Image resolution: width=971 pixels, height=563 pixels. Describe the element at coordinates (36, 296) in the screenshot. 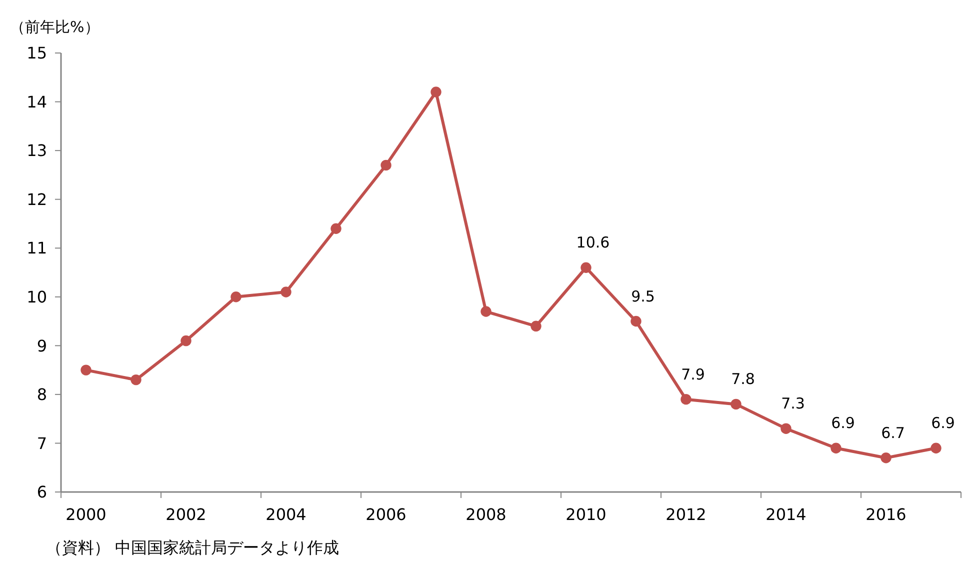

I see `y-tick-label: 10` at that location.